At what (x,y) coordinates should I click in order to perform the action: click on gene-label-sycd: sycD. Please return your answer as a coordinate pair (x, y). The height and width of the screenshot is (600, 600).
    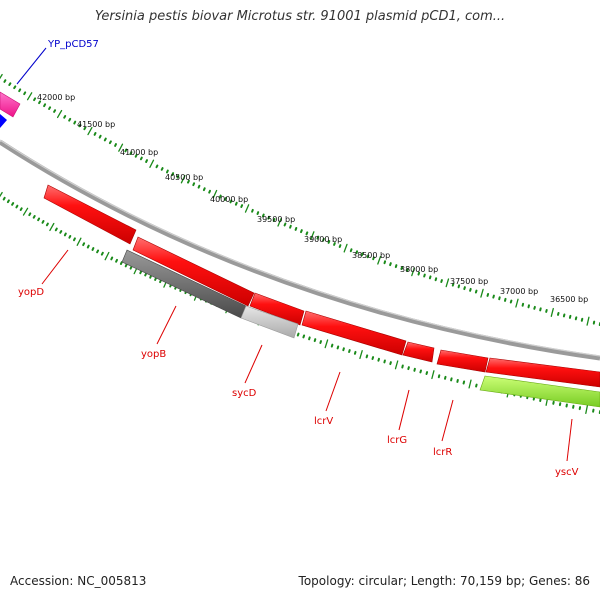
    Looking at the image, I should click on (244, 393).